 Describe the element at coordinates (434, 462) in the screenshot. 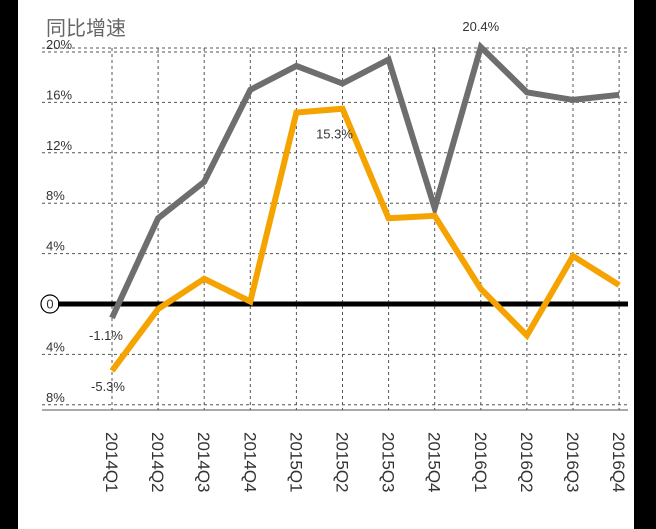

I see `x-tick-label: 2015Q4` at that location.